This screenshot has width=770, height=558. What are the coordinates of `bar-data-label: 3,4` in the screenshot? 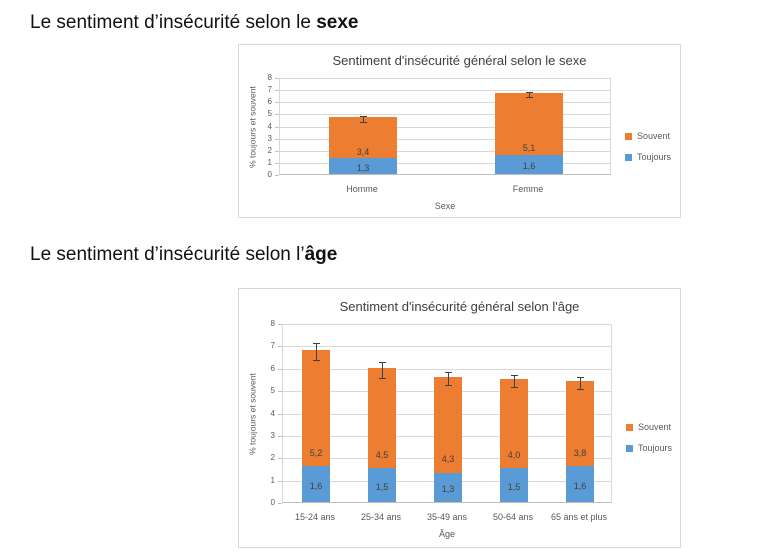 It's located at (363, 151).